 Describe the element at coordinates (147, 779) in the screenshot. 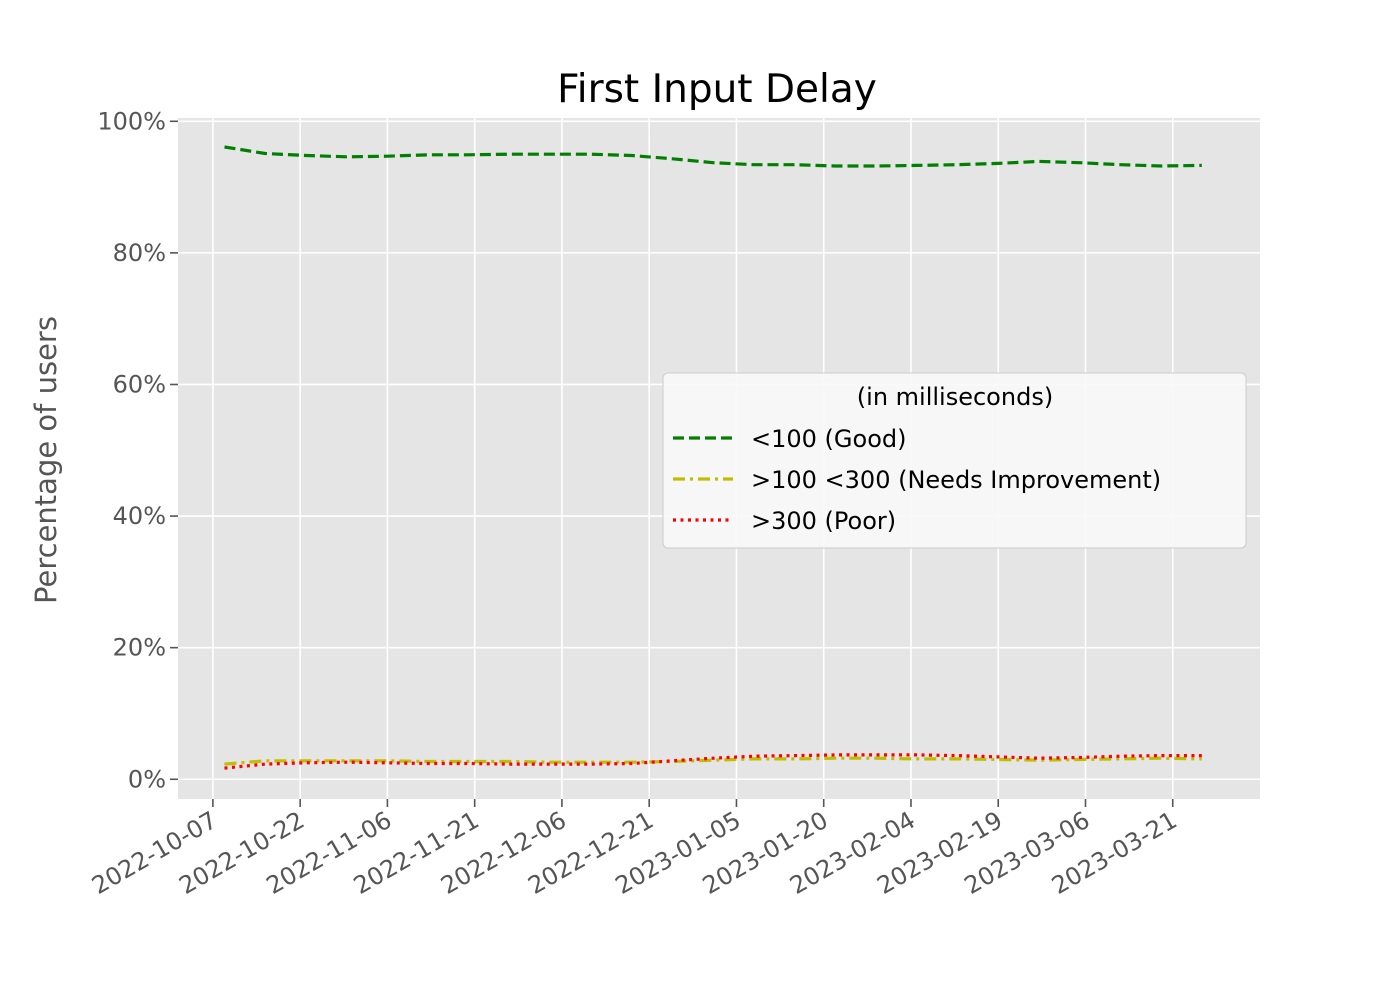

I see `y-tick-label: 0%` at that location.